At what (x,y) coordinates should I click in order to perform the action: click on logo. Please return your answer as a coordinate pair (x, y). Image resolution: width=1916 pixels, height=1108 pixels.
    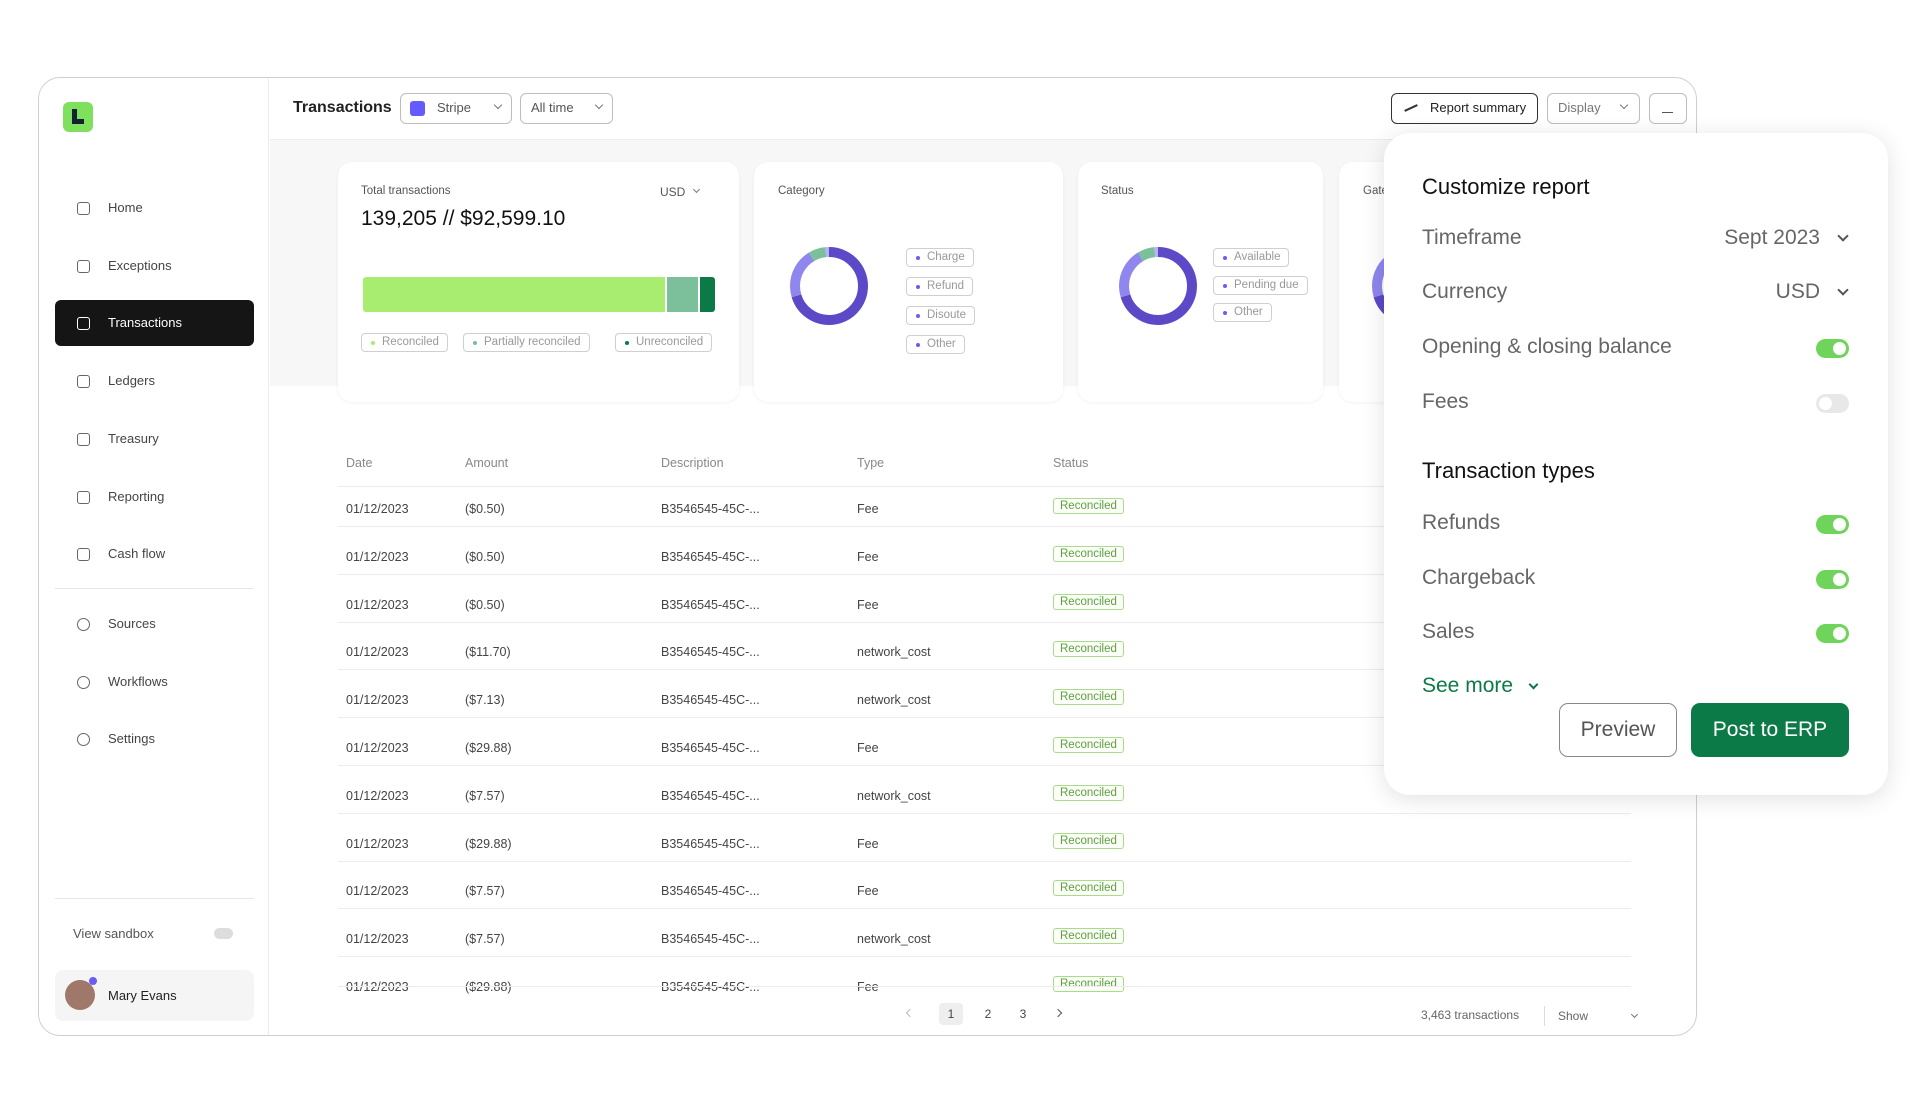
    Looking at the image, I should click on (78, 117).